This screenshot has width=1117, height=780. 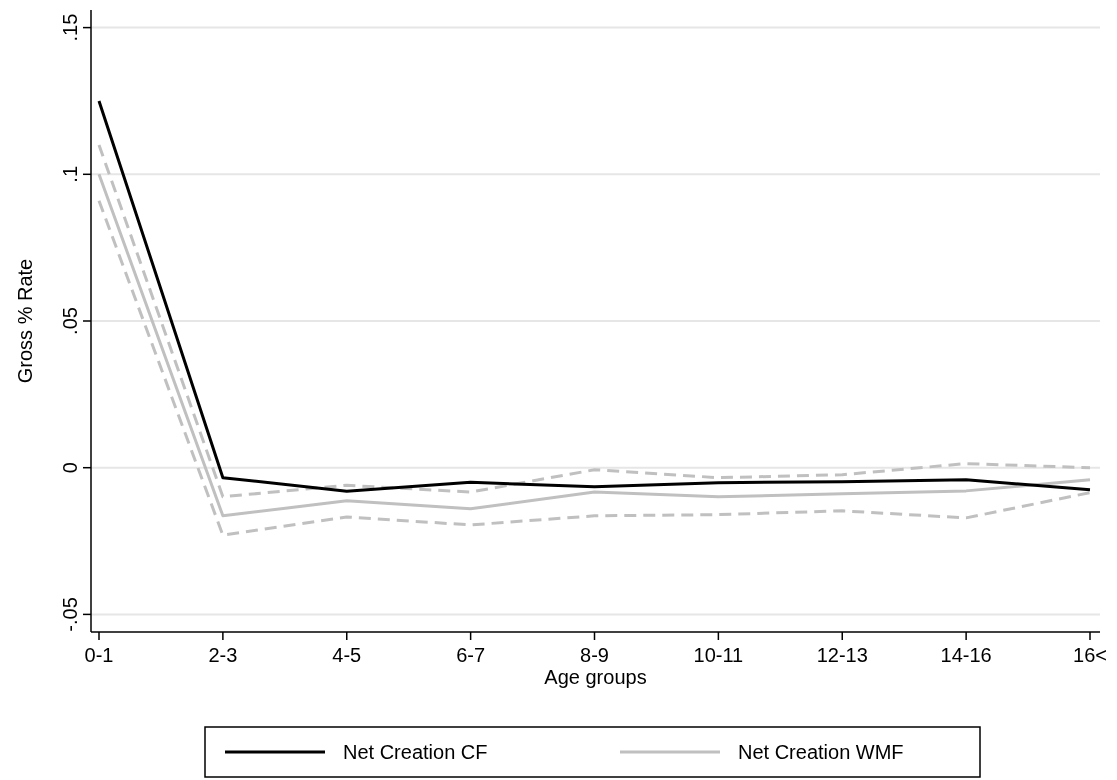 I want to click on y-tick-label: .05, so click(x=70, y=321).